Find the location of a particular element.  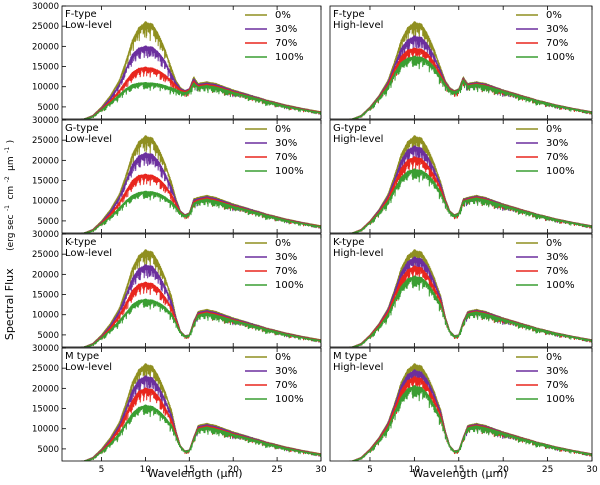

y-label-exp-1: -1 is located at coordinates (7, 208).